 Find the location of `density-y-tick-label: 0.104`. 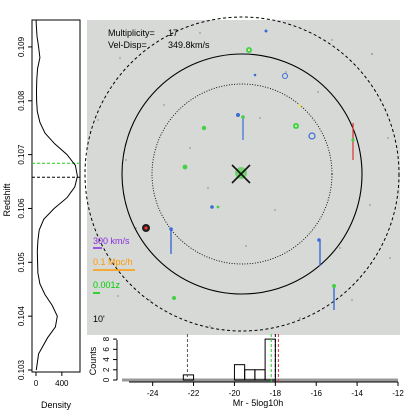

density-y-tick-label: 0.104 is located at coordinates (21, 316).